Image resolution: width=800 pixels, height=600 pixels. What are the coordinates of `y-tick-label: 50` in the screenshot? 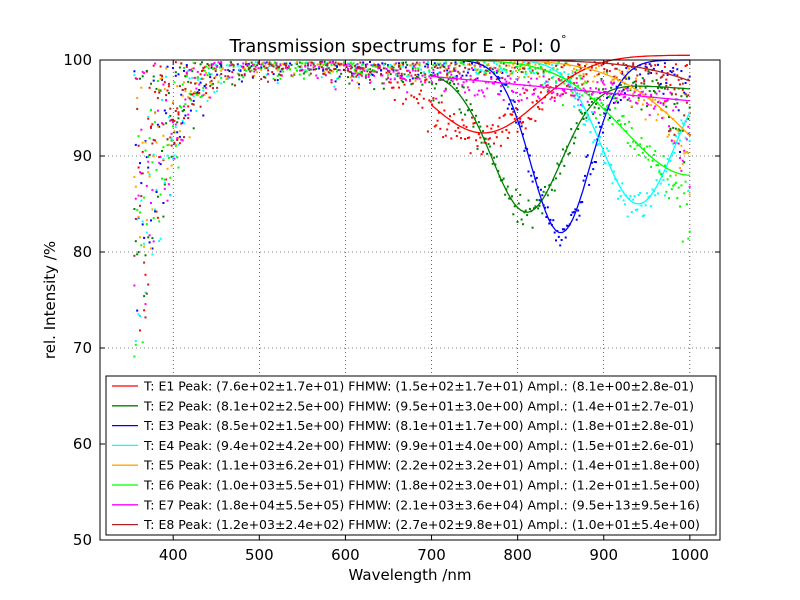 It's located at (82, 540).